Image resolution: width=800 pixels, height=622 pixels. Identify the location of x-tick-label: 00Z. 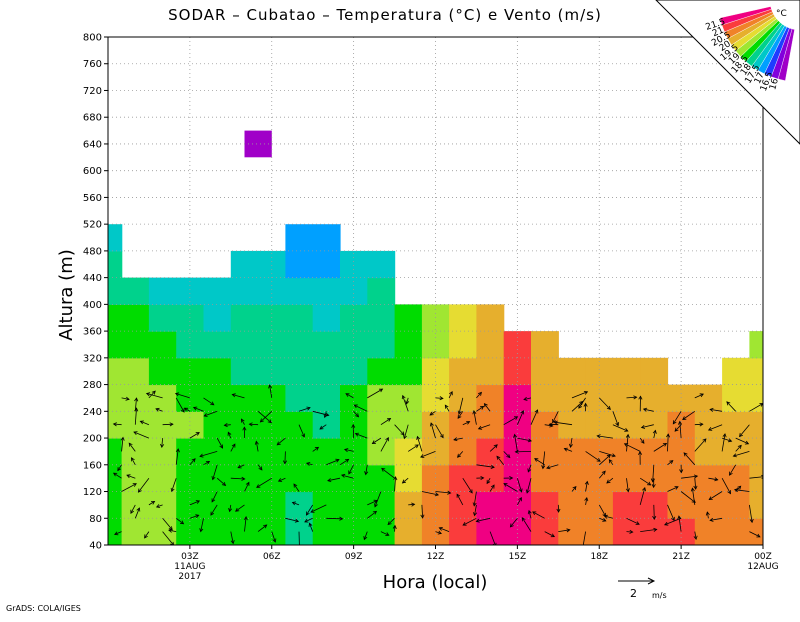
(763, 557).